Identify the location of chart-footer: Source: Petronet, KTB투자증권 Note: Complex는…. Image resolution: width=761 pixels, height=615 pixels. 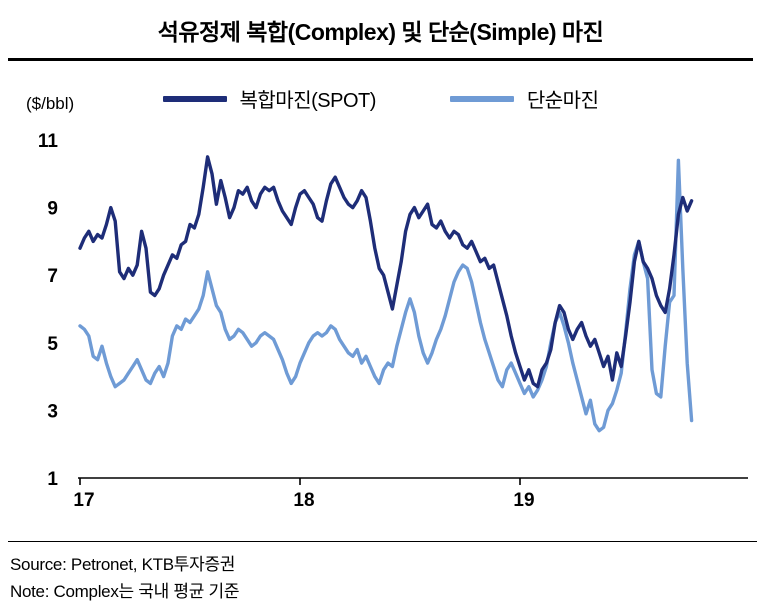
(382, 573).